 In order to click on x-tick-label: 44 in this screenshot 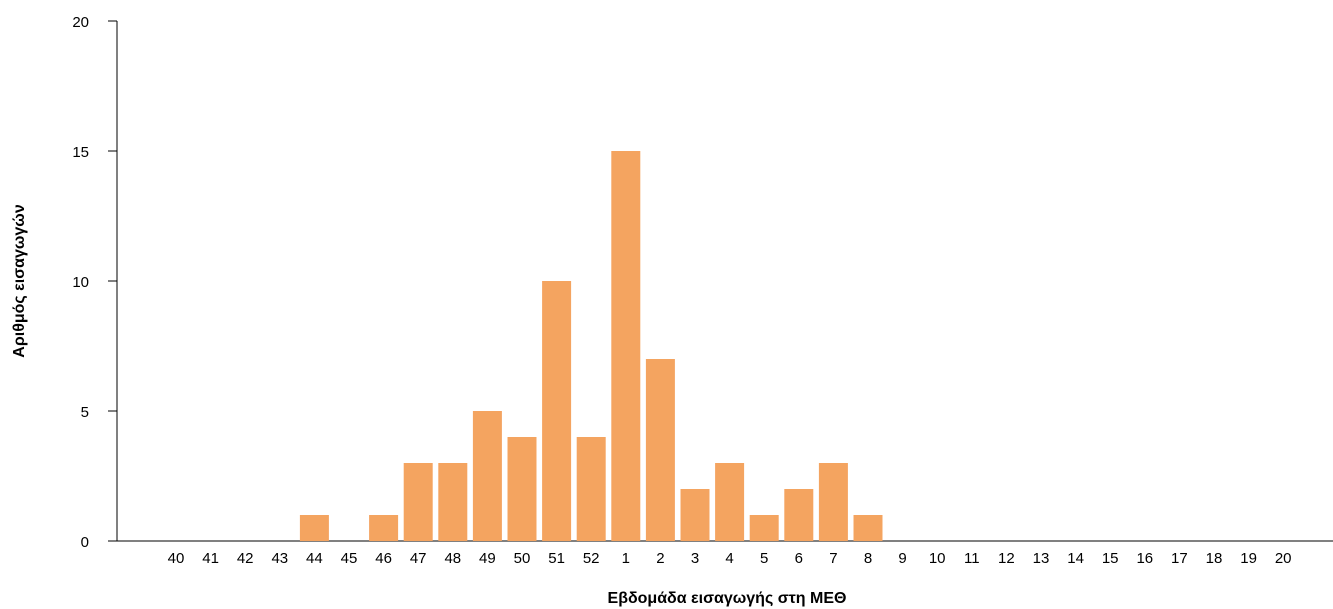, I will do `click(314, 558)`.